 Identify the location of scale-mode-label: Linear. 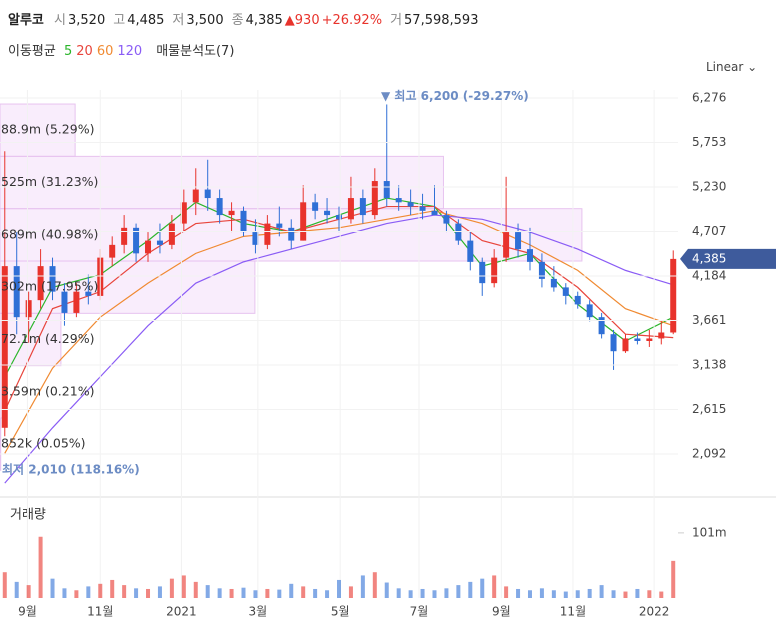
(725, 67).